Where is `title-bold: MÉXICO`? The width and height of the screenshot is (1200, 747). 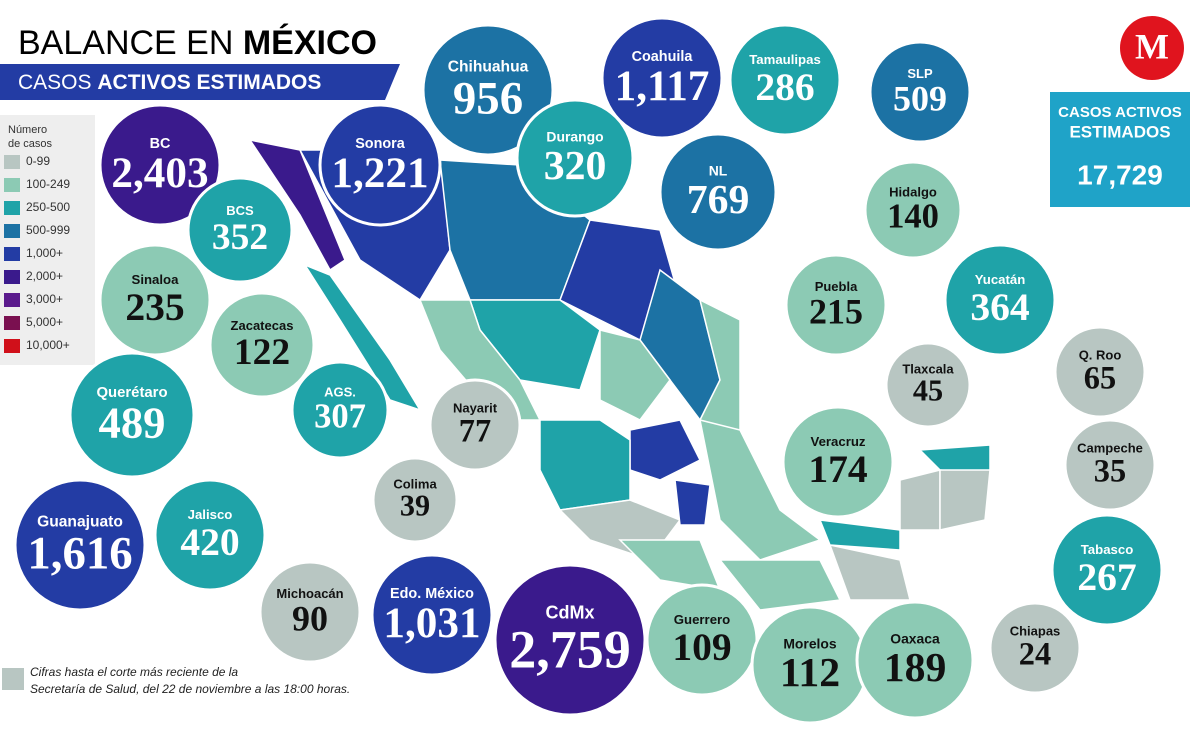 title-bold: MÉXICO is located at coordinates (310, 43).